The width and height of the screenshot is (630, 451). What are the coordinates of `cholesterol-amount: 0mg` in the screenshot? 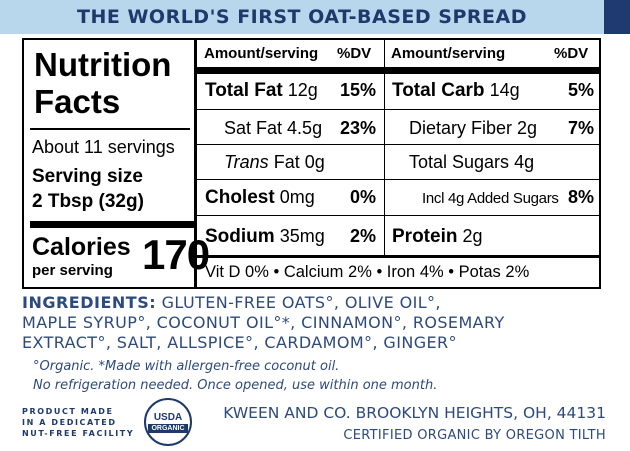 It's located at (297, 197).